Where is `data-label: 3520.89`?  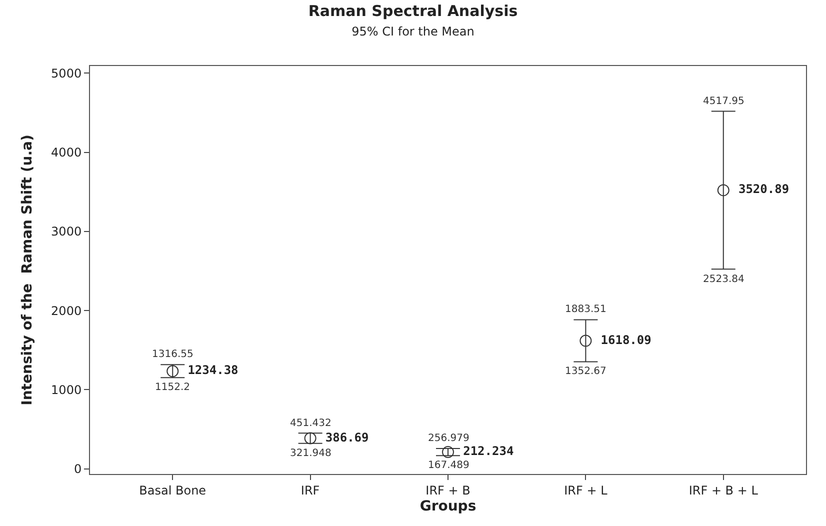 data-label: 3520.89 is located at coordinates (760, 189).